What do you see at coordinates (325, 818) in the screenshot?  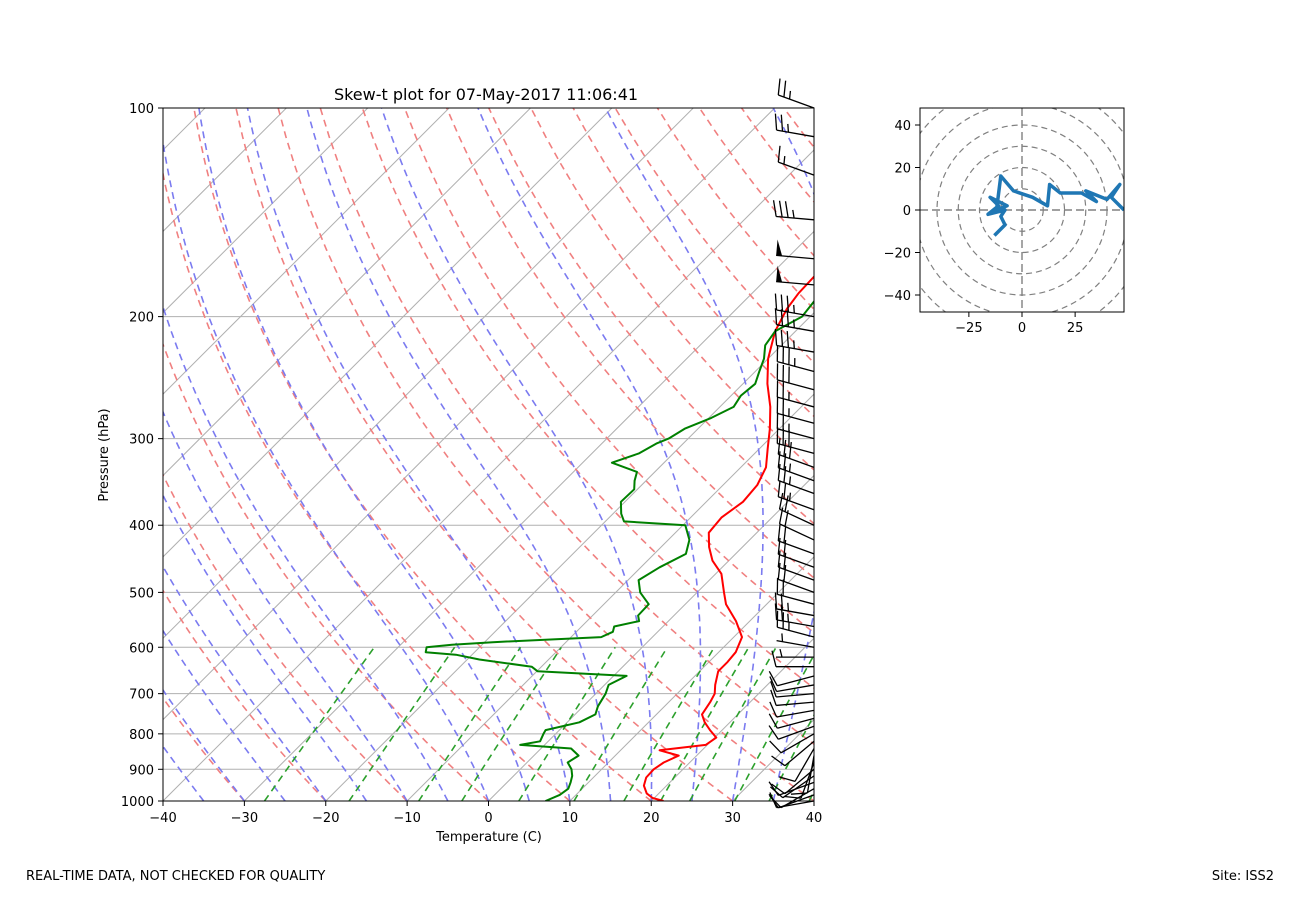 I see `x-tick-label: −20` at bounding box center [325, 818].